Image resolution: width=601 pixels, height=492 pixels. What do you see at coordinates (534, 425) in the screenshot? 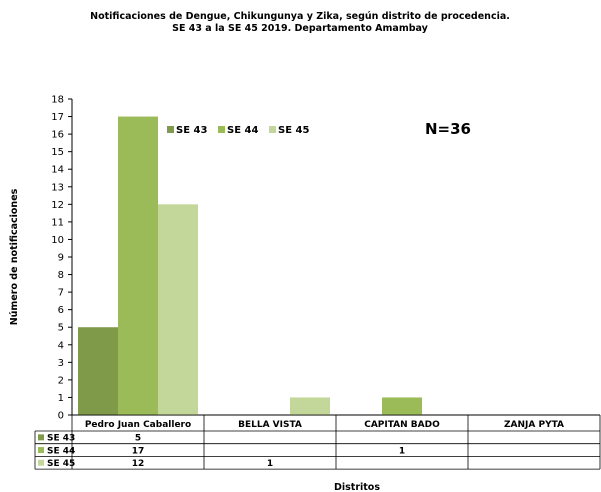
I see `category-label: ZANJA PYTA` at bounding box center [534, 425].